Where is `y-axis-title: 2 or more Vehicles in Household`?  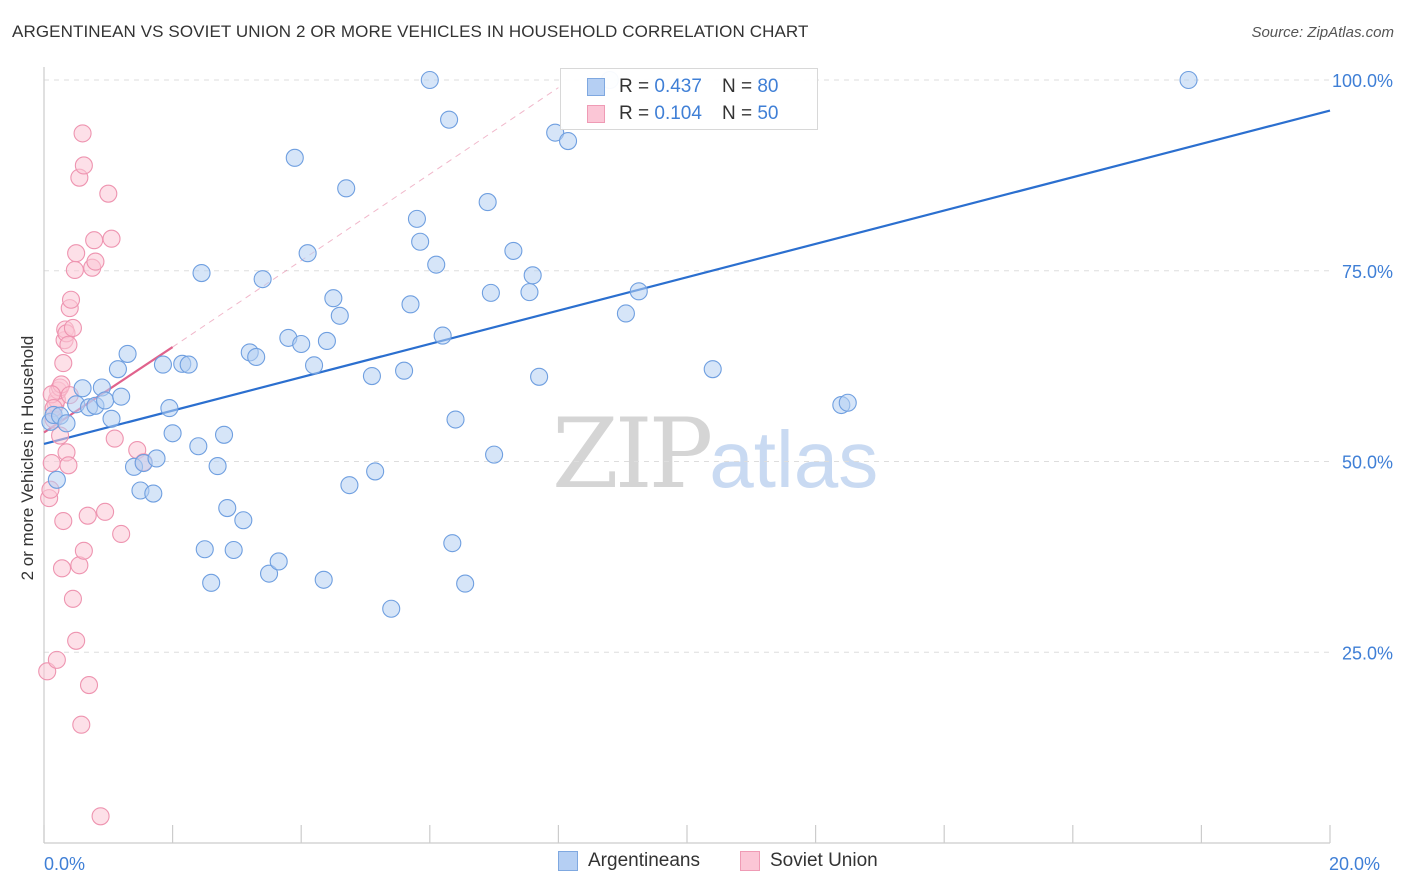 y-axis-title: 2 or more Vehicles in Household is located at coordinates (27, 458).